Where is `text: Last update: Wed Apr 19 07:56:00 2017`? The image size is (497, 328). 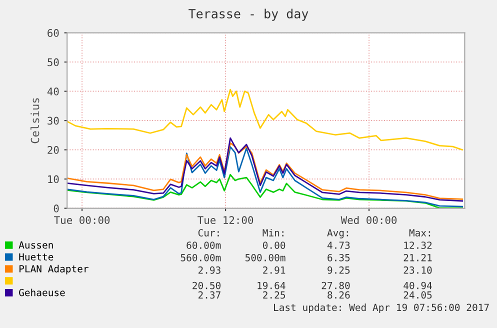
text: Last update: Wed Apr 19 07:56:00 2017 is located at coordinates (381, 308).